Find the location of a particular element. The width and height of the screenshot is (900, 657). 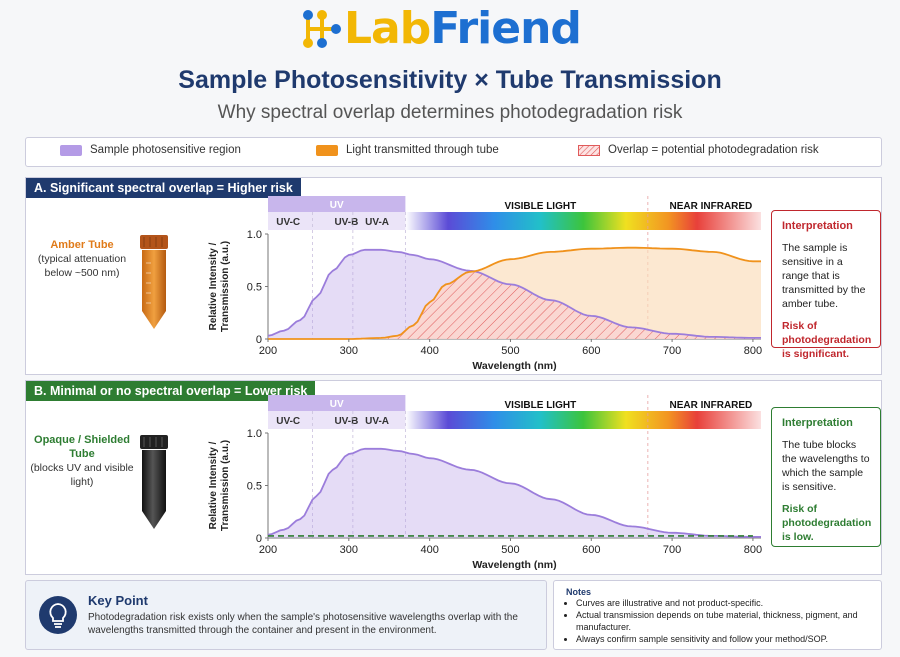

key-point-title: Key Point is located at coordinates (118, 600).